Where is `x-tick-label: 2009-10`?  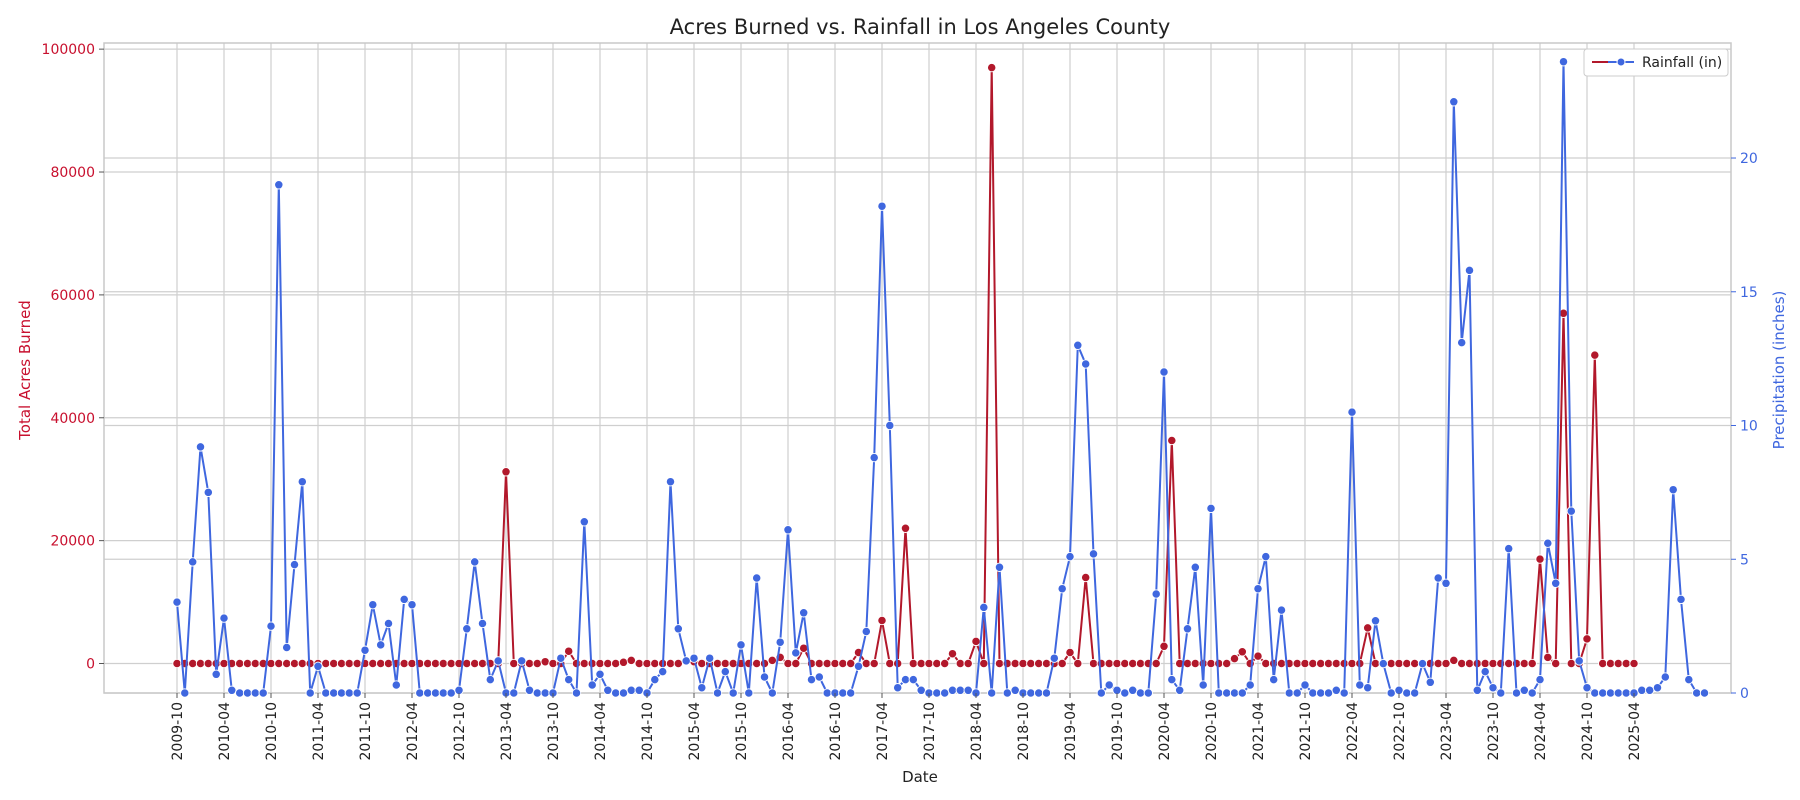
x-tick-label: 2009-10 is located at coordinates (178, 731).